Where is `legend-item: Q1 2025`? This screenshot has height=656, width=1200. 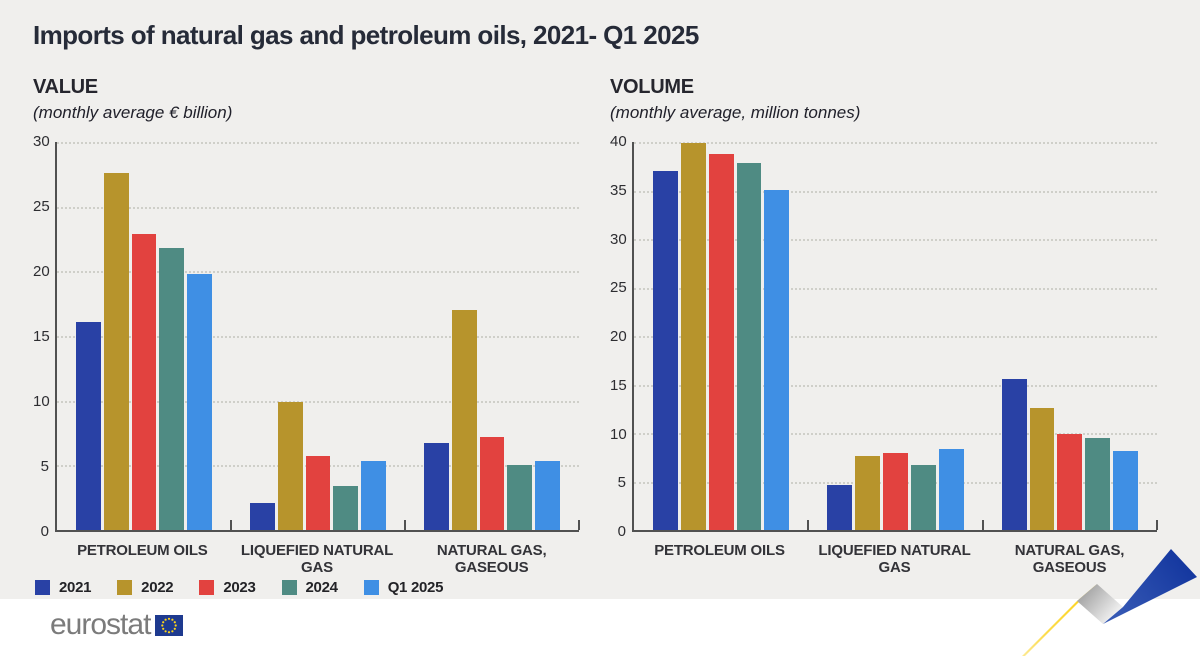
legend-item: Q1 2025 is located at coordinates (403, 587).